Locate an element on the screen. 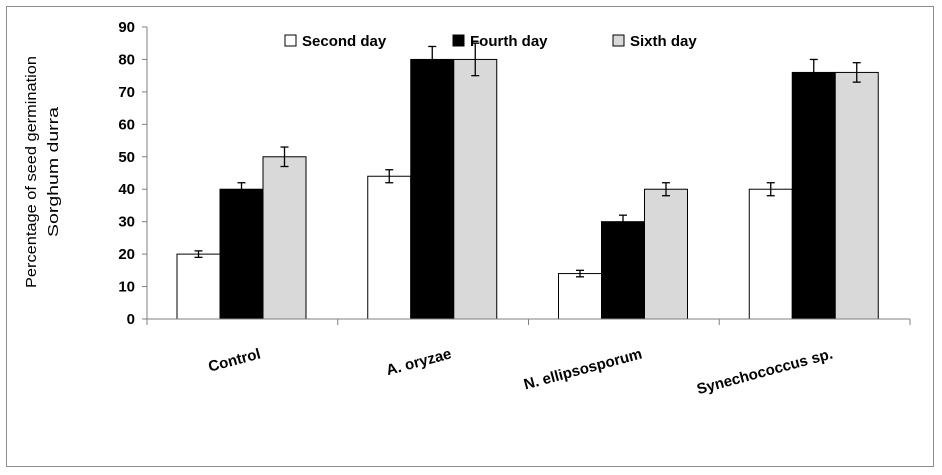 The width and height of the screenshot is (942, 475). legend-label: Second day is located at coordinates (344, 41).